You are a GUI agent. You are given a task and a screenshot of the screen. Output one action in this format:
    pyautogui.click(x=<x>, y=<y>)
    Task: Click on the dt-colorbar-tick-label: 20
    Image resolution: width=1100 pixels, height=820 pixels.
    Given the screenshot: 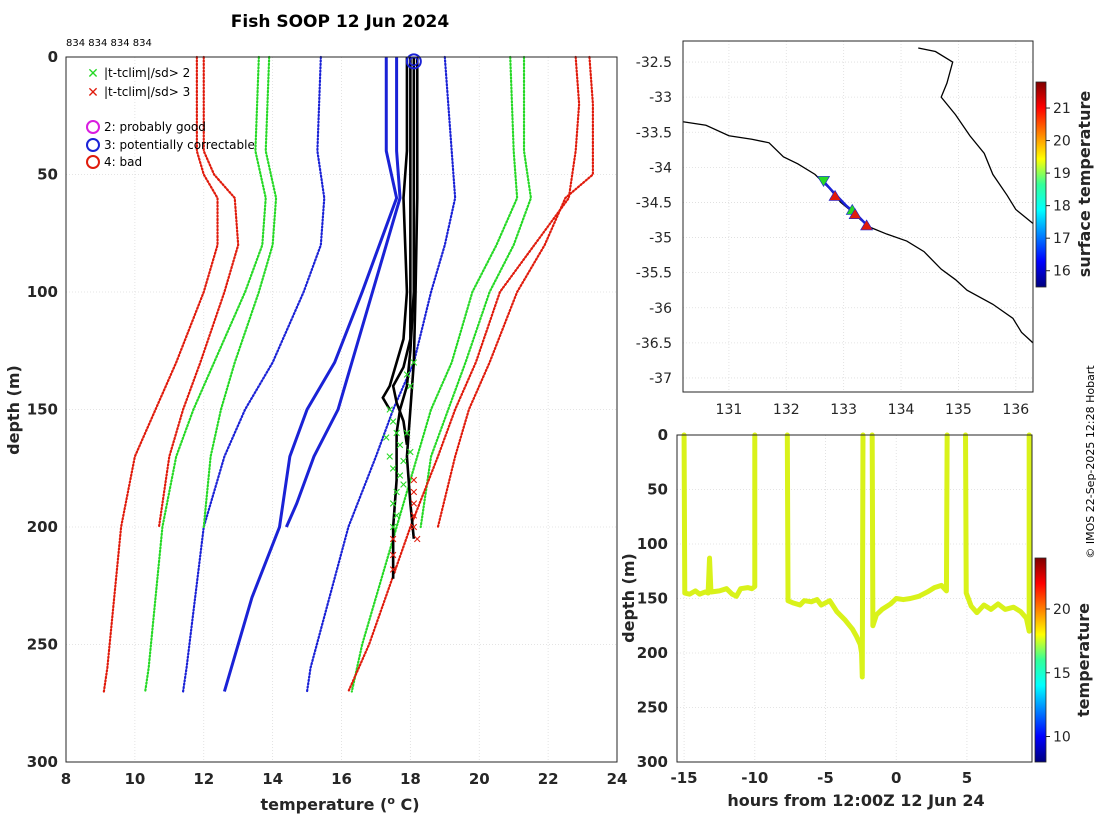 What is the action you would take?
    pyautogui.click(x=1062, y=610)
    